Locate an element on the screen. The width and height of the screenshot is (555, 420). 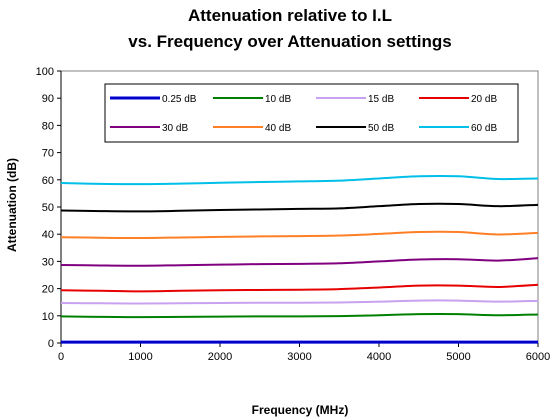
y-tick-label: 100 is located at coordinates (45, 72).